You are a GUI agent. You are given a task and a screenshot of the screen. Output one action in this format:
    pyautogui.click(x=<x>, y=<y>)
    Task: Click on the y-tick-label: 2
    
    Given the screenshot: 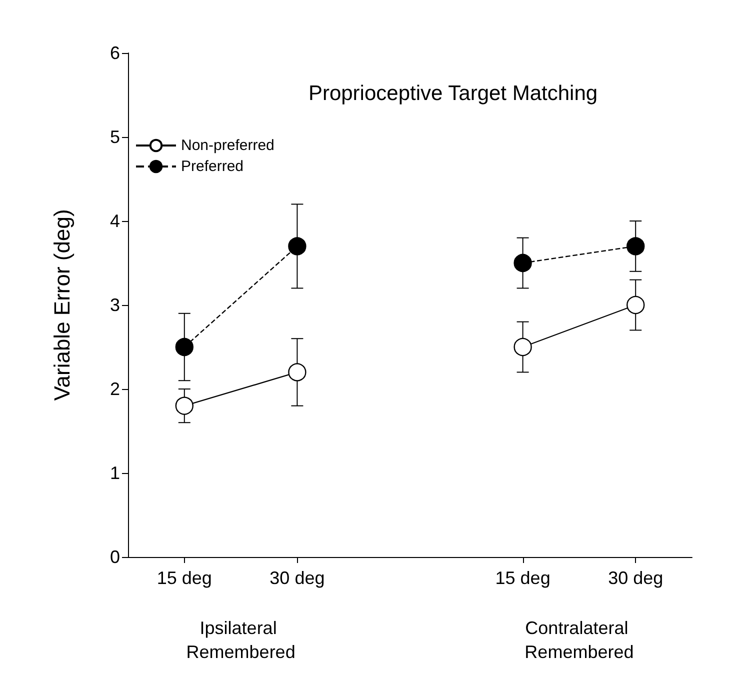 What is the action you would take?
    pyautogui.click(x=115, y=389)
    